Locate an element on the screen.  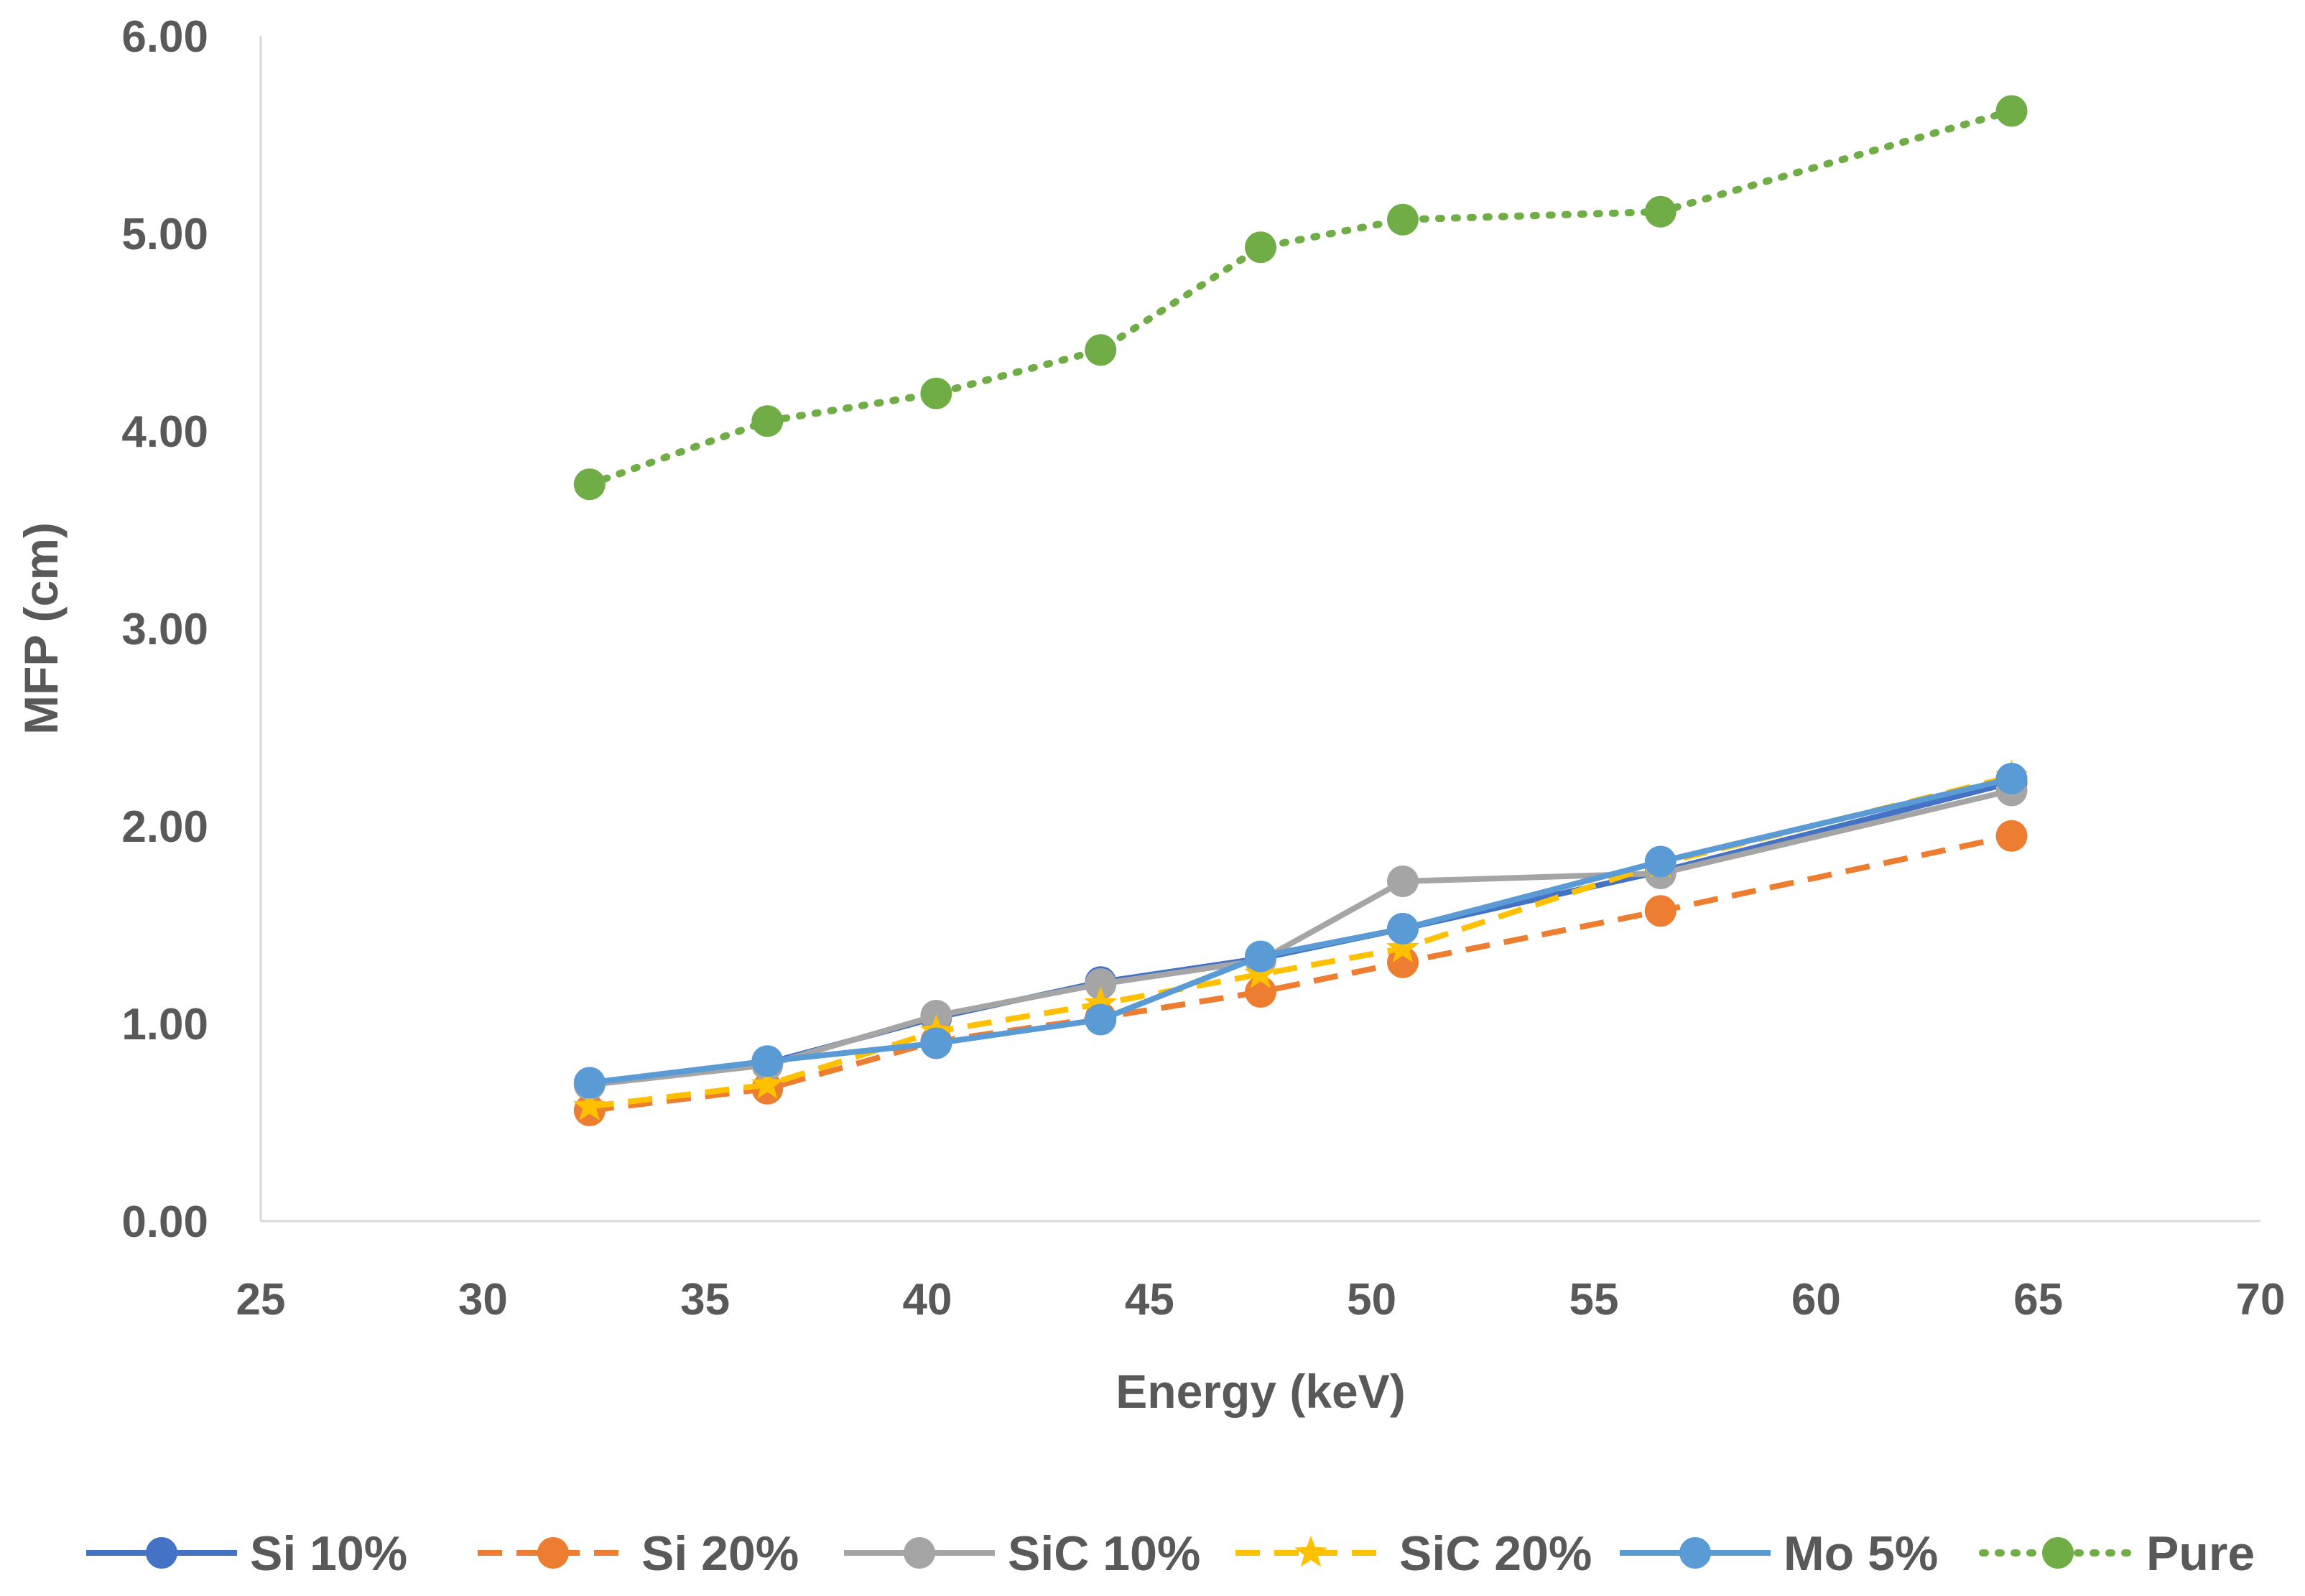
x-tick-label: 35 is located at coordinates (705, 1299).